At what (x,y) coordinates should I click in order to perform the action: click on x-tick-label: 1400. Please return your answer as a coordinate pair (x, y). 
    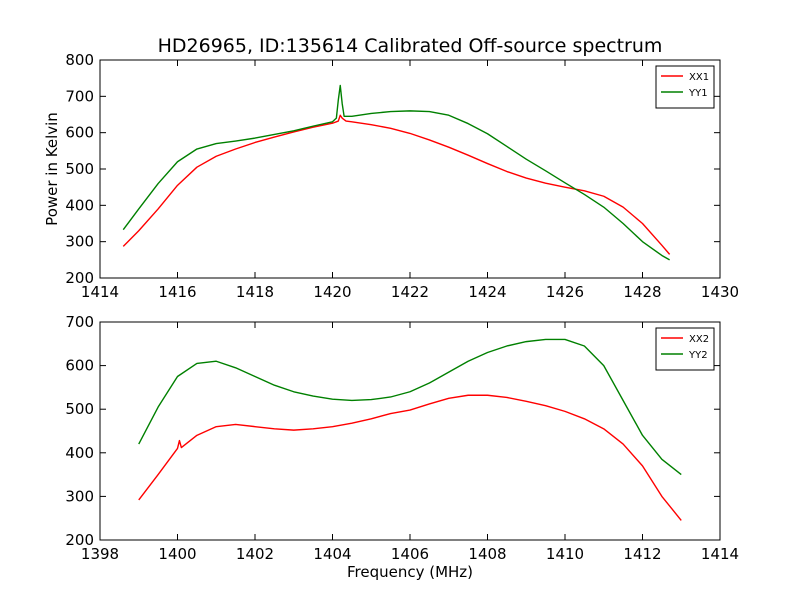
    Looking at the image, I should click on (177, 554).